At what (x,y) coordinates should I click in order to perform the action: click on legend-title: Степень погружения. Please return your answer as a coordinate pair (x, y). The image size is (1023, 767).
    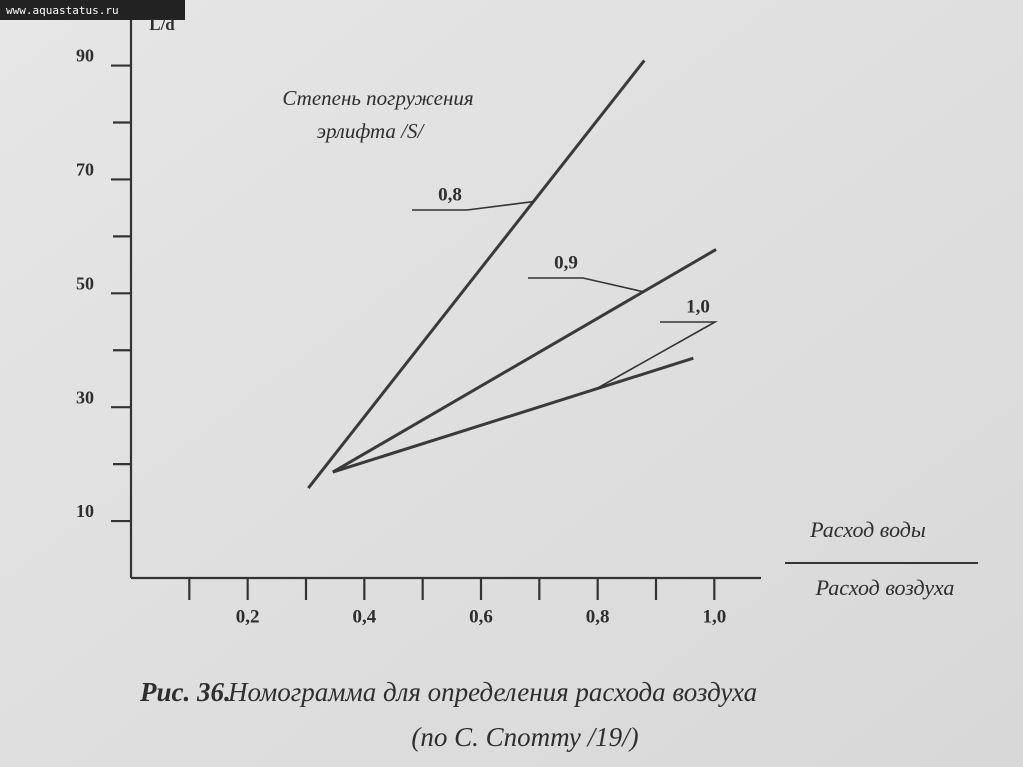
    Looking at the image, I should click on (377, 98).